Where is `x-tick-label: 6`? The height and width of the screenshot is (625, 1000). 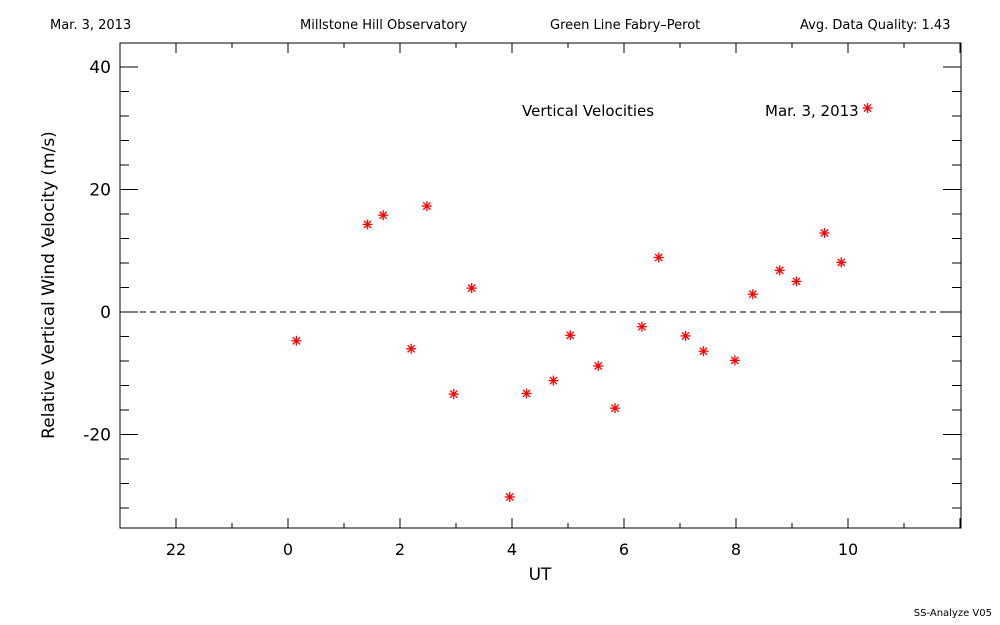
x-tick-label: 6 is located at coordinates (624, 549).